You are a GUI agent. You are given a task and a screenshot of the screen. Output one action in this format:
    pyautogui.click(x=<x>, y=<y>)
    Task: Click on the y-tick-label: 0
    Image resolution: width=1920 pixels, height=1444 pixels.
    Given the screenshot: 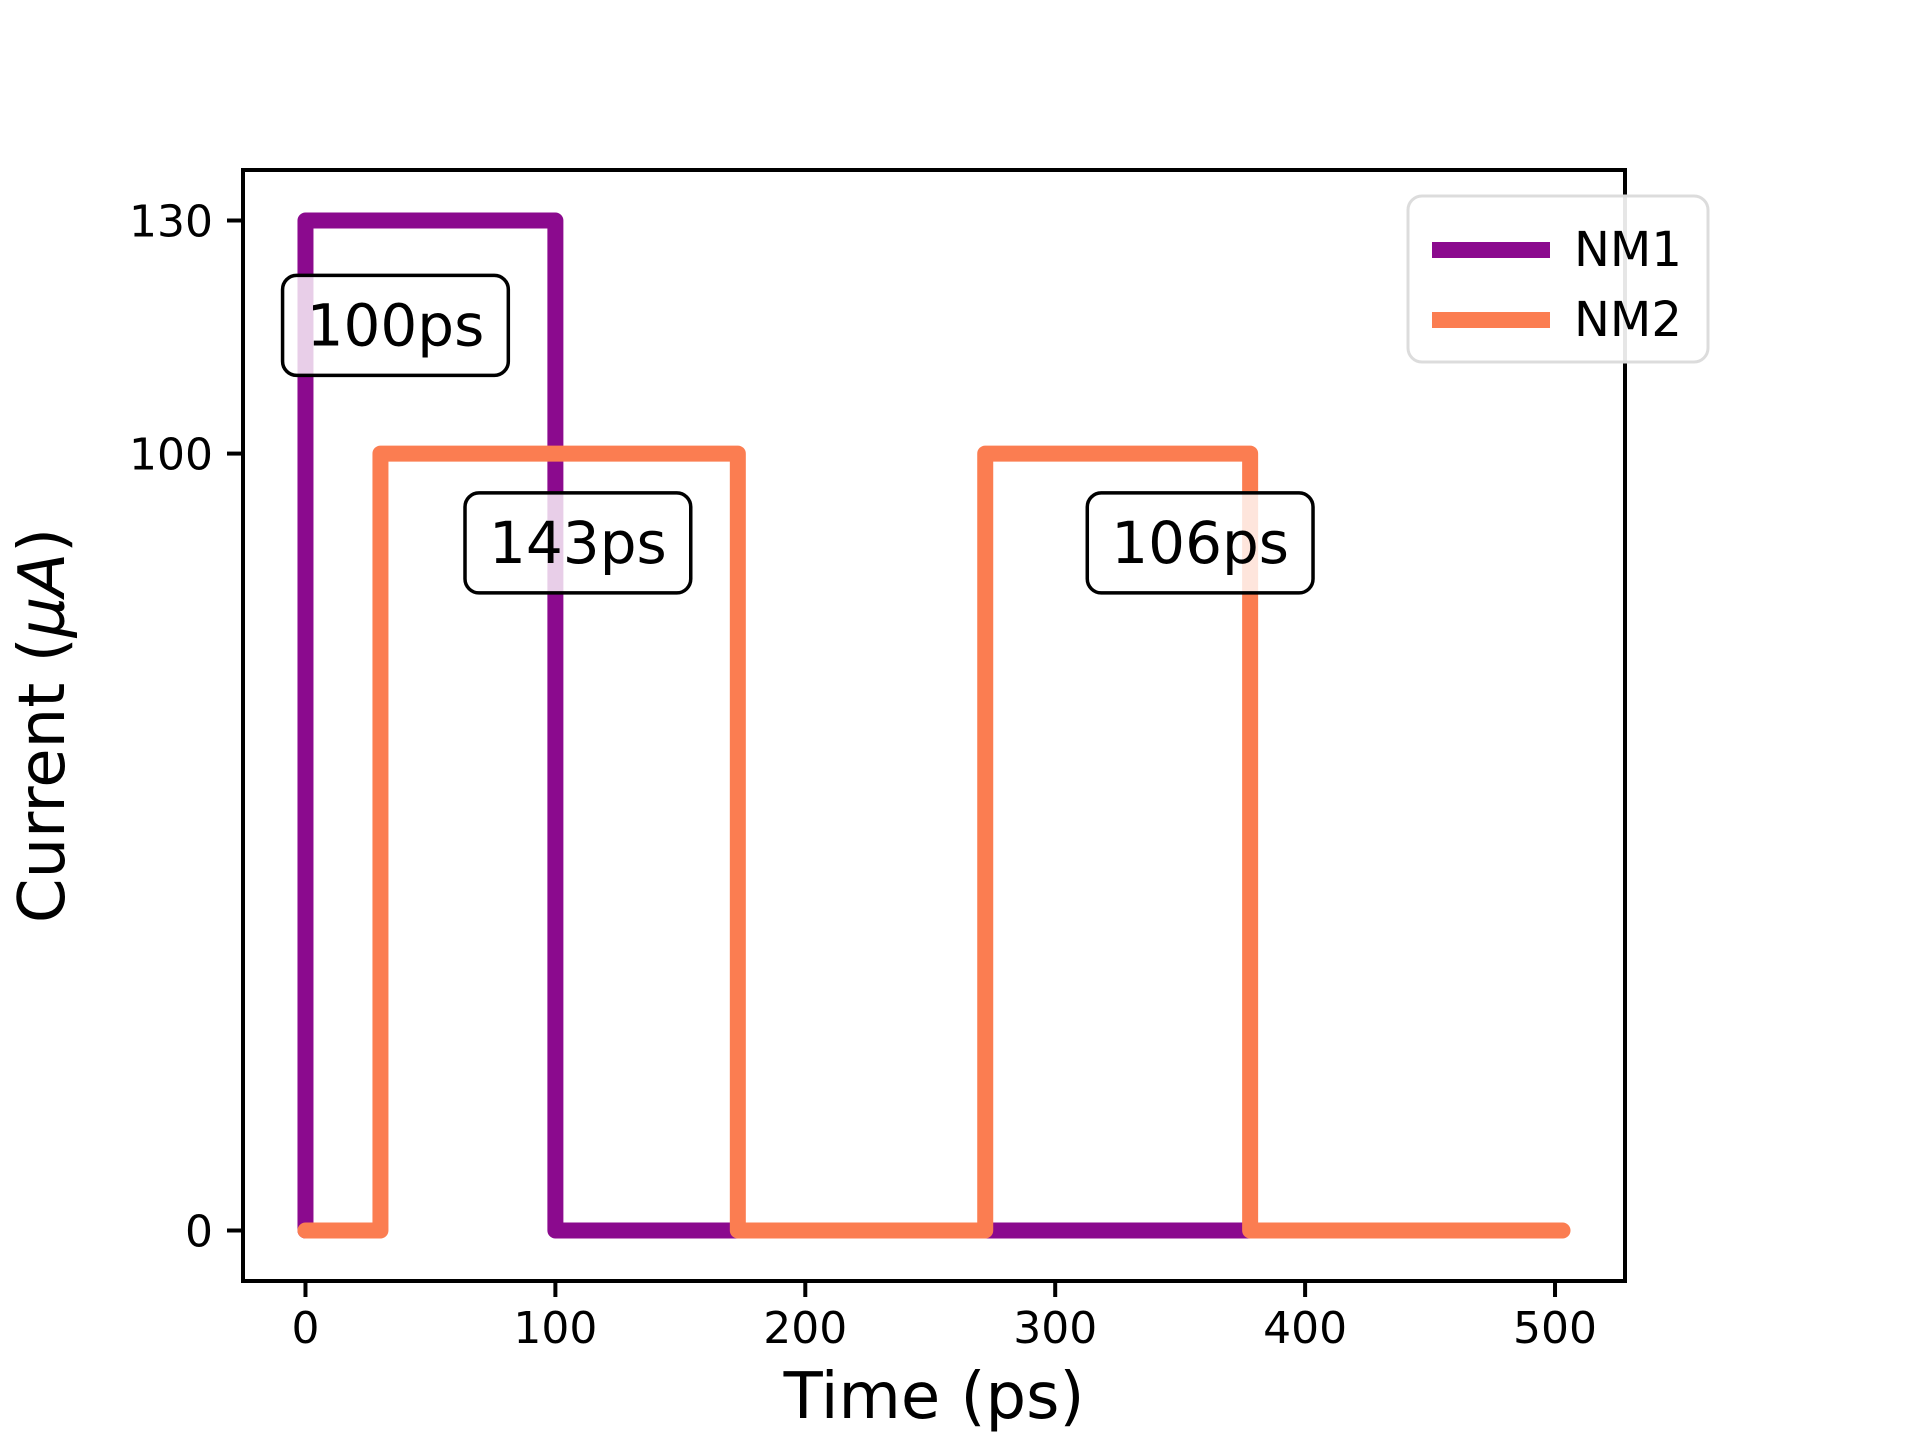 What is the action you would take?
    pyautogui.click(x=199, y=1232)
    